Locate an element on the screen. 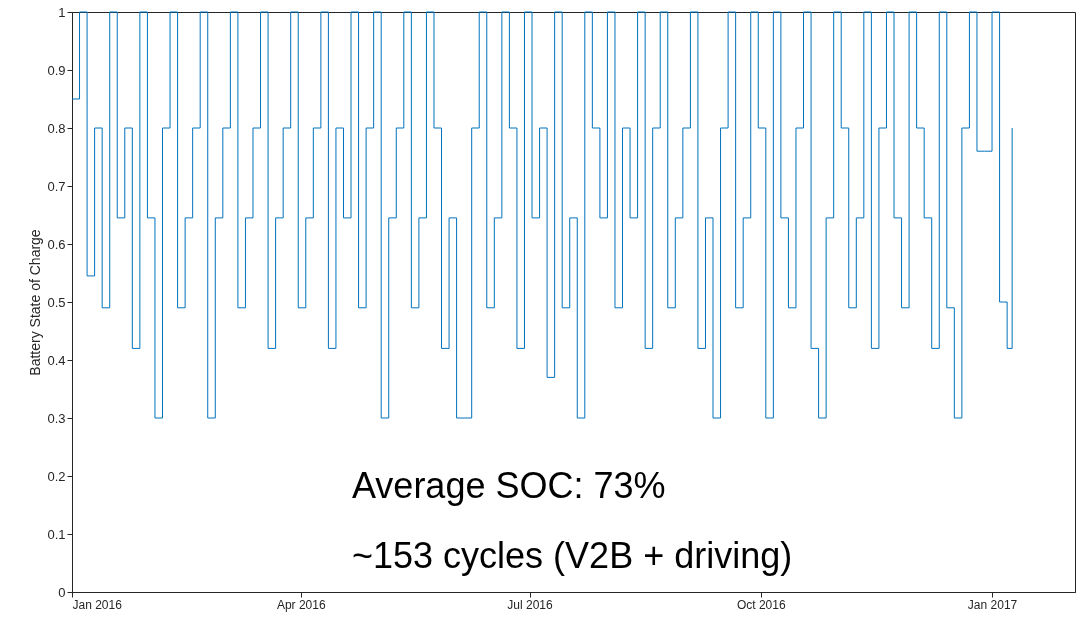 The height and width of the screenshot is (617, 1081). y-tick-label: 0.8 is located at coordinates (56, 128).